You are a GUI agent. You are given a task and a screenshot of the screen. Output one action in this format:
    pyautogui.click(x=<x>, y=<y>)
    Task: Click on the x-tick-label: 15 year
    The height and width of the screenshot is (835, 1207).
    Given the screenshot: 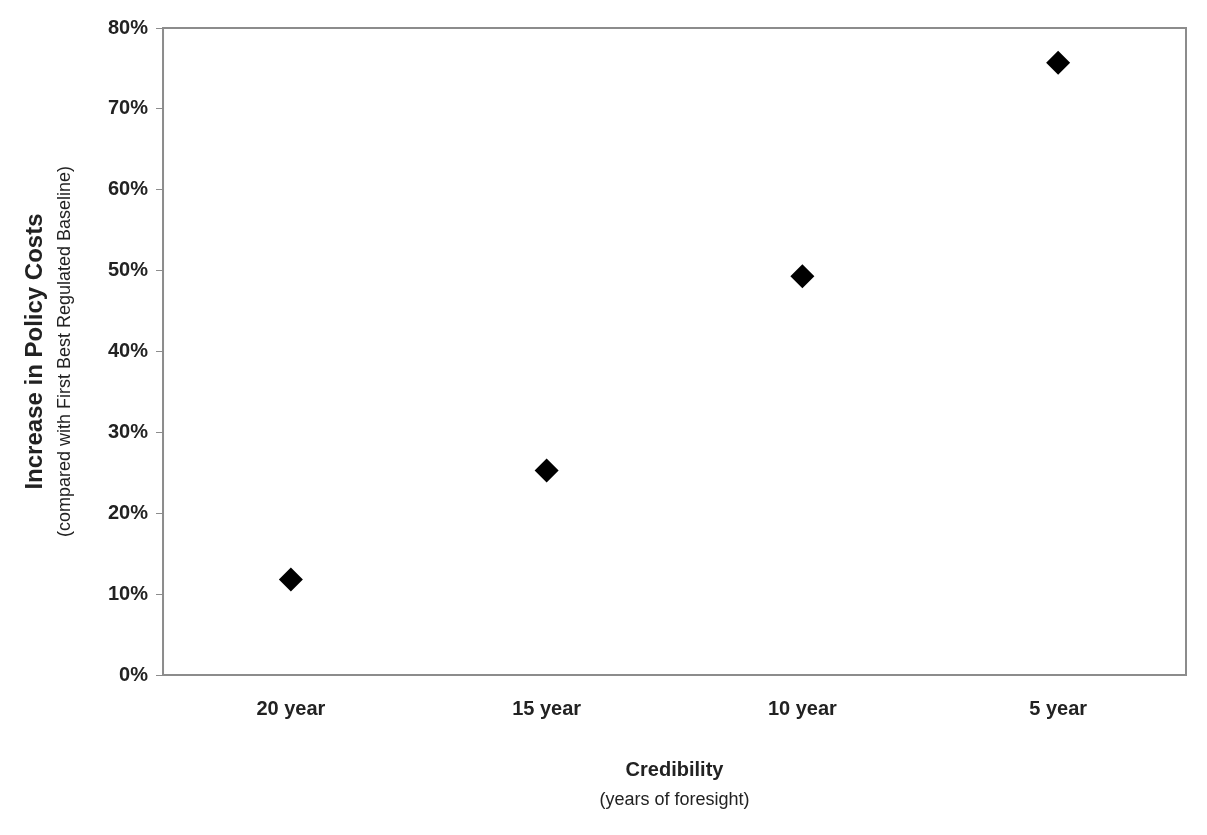 What is the action you would take?
    pyautogui.click(x=547, y=707)
    